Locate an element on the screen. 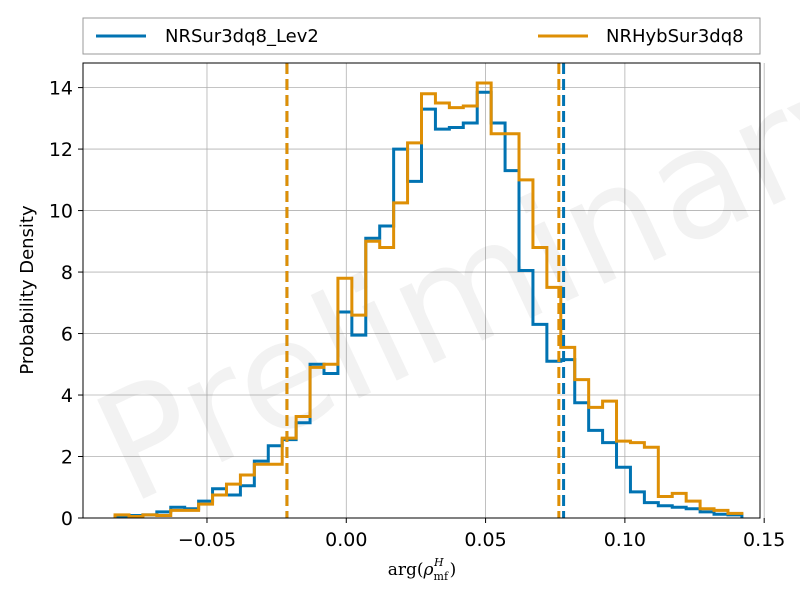 This screenshot has height=600, width=800. y-tick-label: 14 is located at coordinates (61, 89).